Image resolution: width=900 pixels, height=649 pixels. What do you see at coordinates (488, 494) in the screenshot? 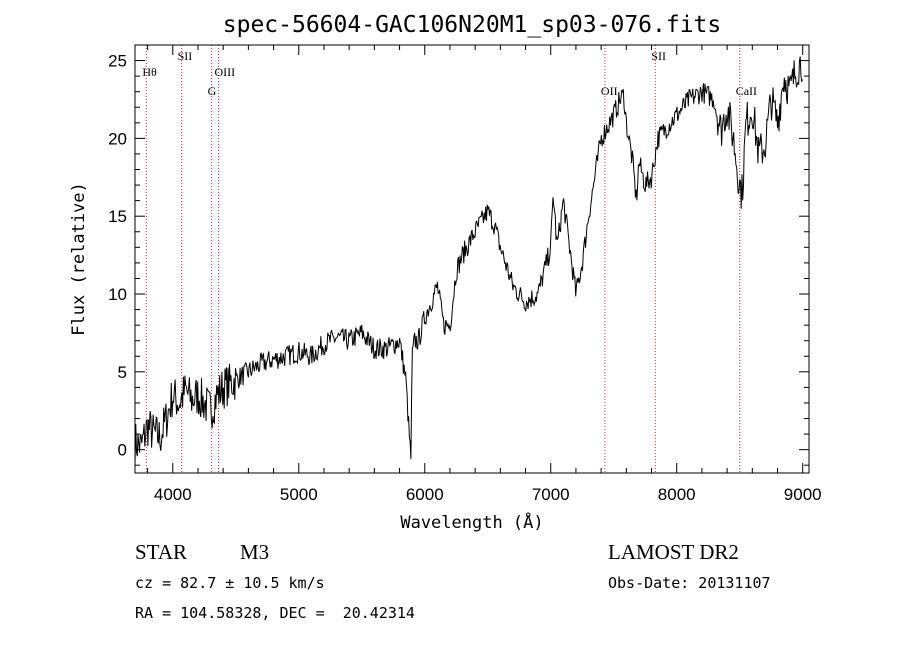
I see `x-tick-labels: 4000 5000 6000 7000 8000 9000` at bounding box center [488, 494].